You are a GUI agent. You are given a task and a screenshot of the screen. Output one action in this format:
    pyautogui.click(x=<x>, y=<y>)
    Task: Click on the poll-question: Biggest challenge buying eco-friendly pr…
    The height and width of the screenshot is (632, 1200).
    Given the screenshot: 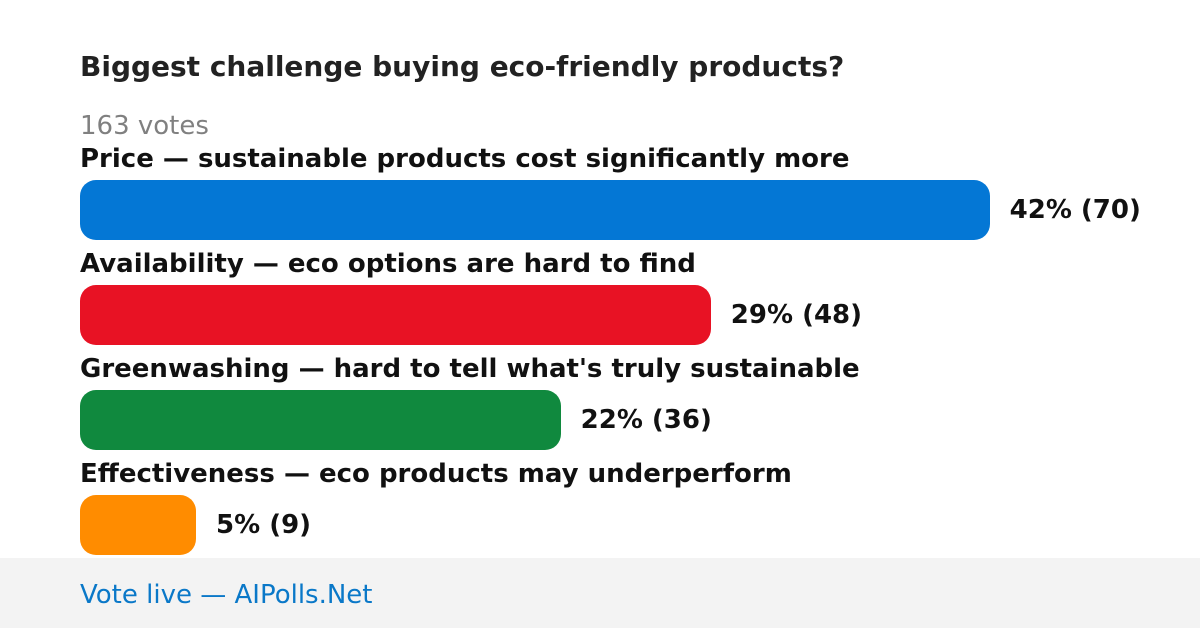 What is the action you would take?
    pyautogui.click(x=462, y=66)
    